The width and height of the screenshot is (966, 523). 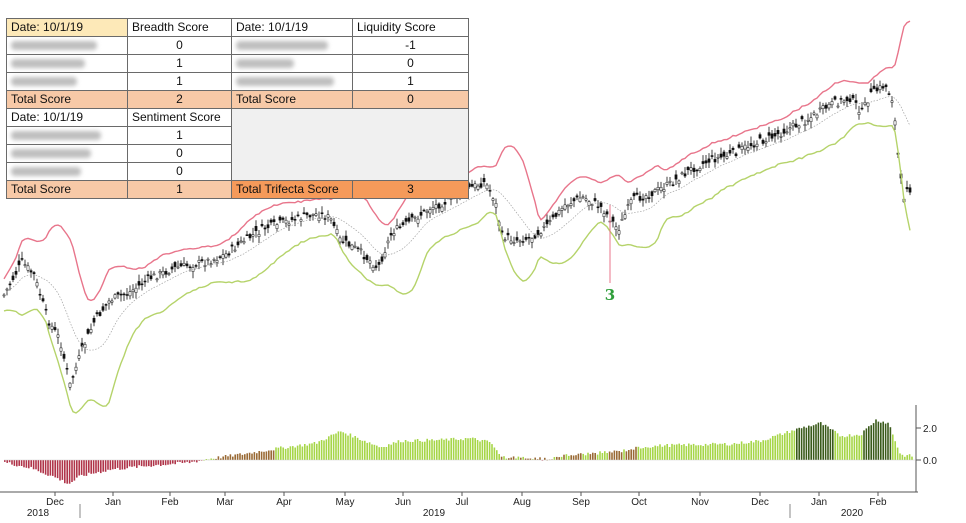 What do you see at coordinates (926, 461) in the screenshot?
I see `oscillator-y-tick-0: 0.0` at bounding box center [926, 461].